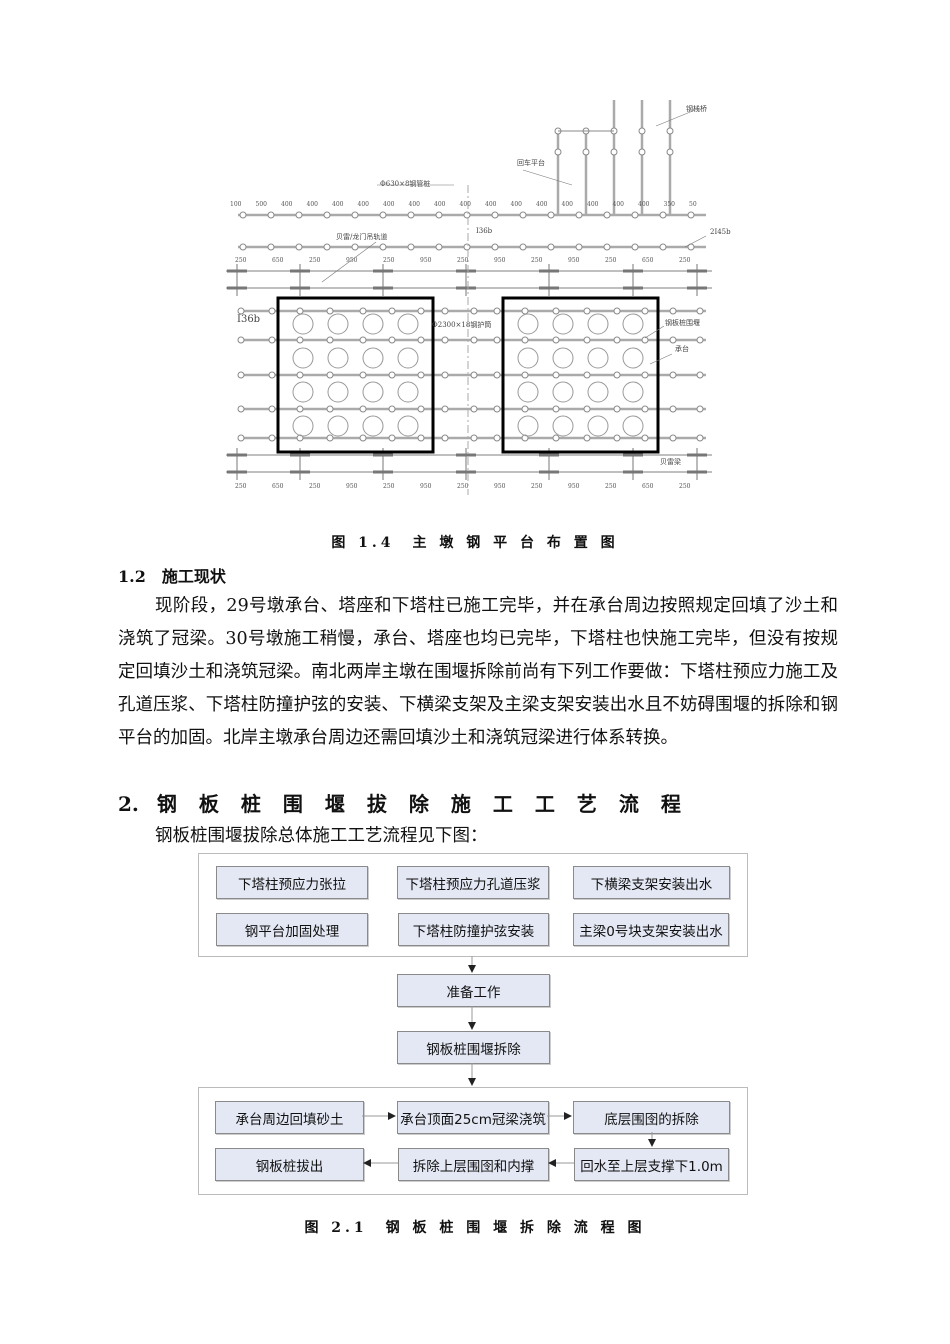 This screenshot has height=1344, width=950. What do you see at coordinates (473, 882) in the screenshot?
I see `flow-box: 下塔柱预应力孔道压浆` at bounding box center [473, 882].